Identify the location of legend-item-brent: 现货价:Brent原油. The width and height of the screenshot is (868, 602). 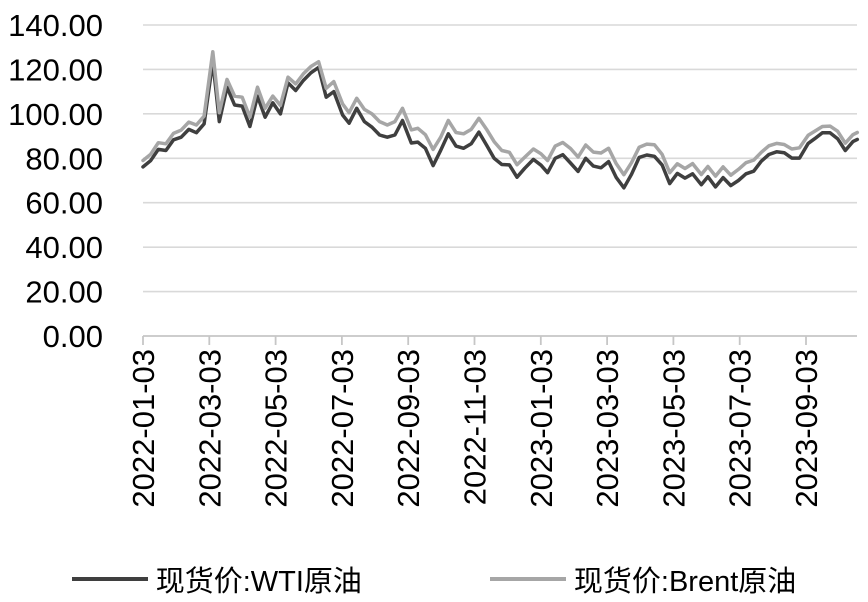
(643, 579).